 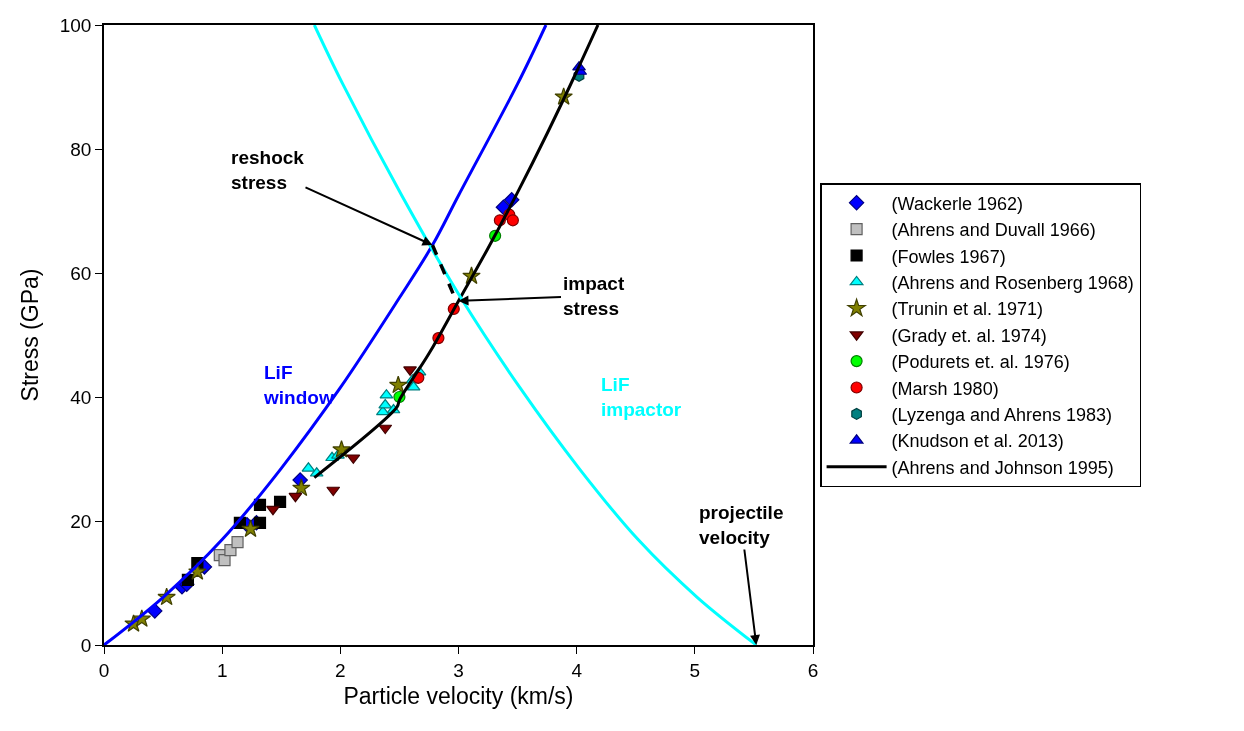 What do you see at coordinates (458, 670) in the screenshot?
I see `x-tick-label: 3` at bounding box center [458, 670].